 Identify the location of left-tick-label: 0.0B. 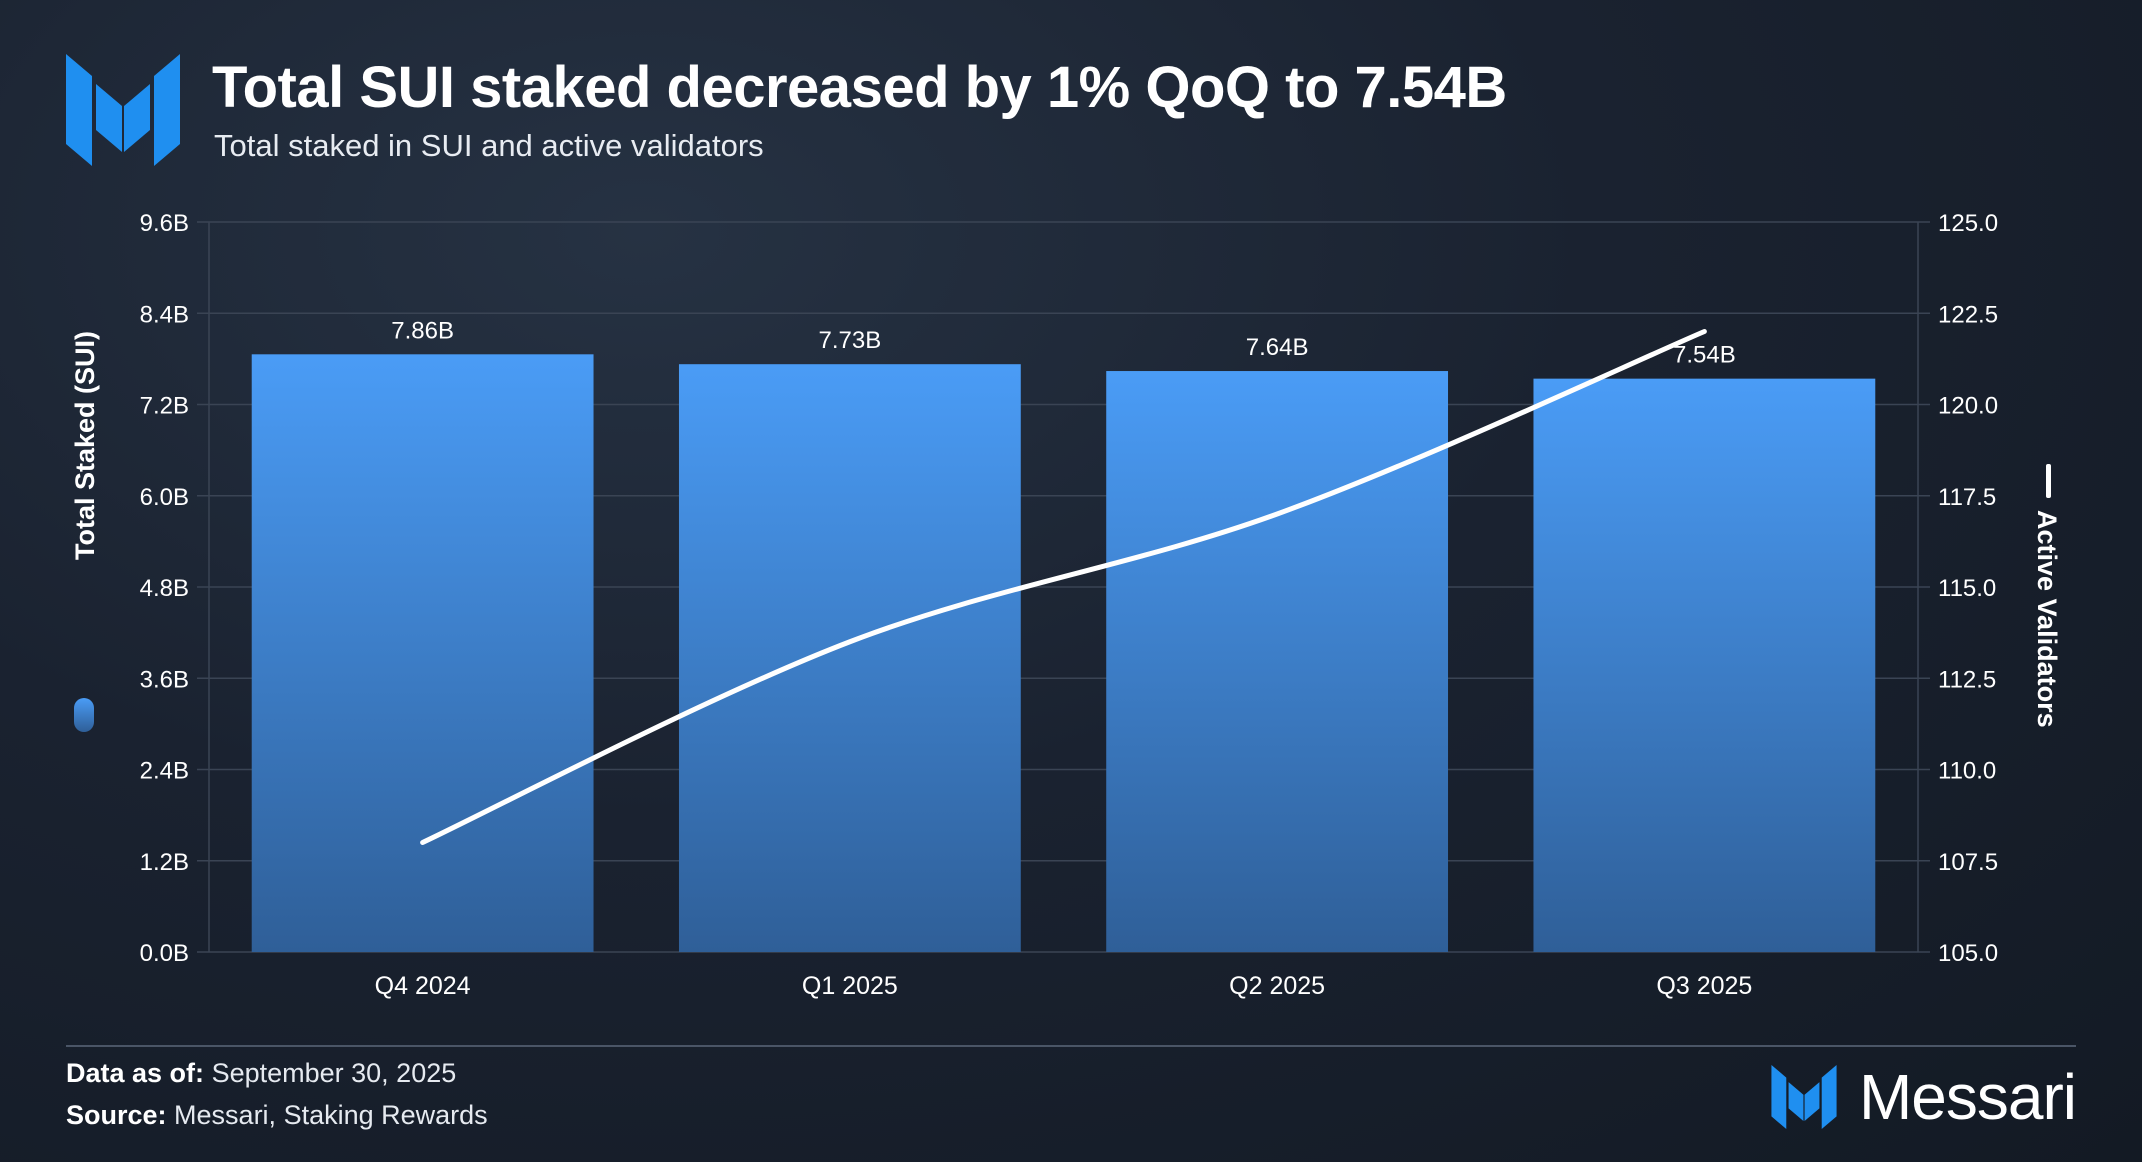
(164, 953).